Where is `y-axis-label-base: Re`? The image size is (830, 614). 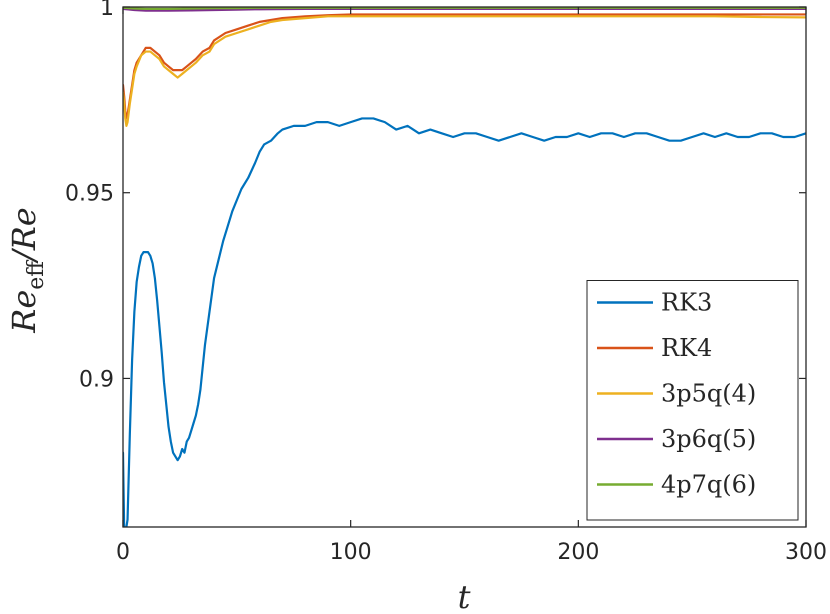 y-axis-label-base: Re is located at coordinates (24, 312).